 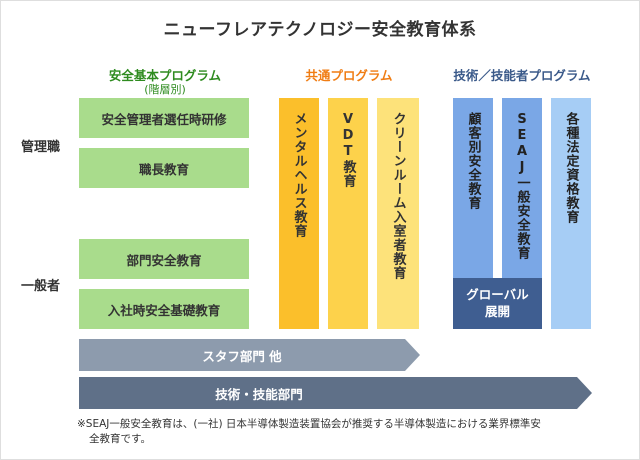 What do you see at coordinates (165, 89) in the screenshot?
I see `header-safety-basic-subtitle: (階層別)` at bounding box center [165, 89].